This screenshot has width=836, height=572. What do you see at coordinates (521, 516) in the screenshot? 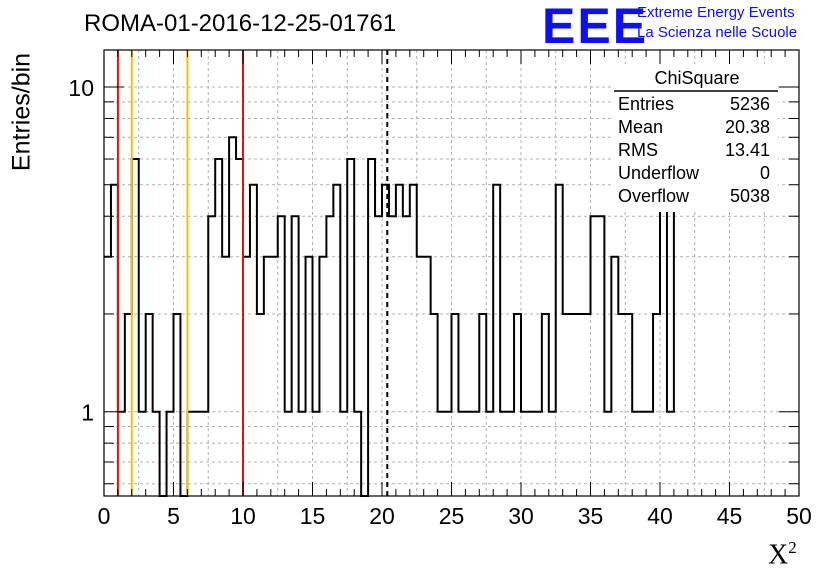
I see `x-tick-label: 30` at bounding box center [521, 516].